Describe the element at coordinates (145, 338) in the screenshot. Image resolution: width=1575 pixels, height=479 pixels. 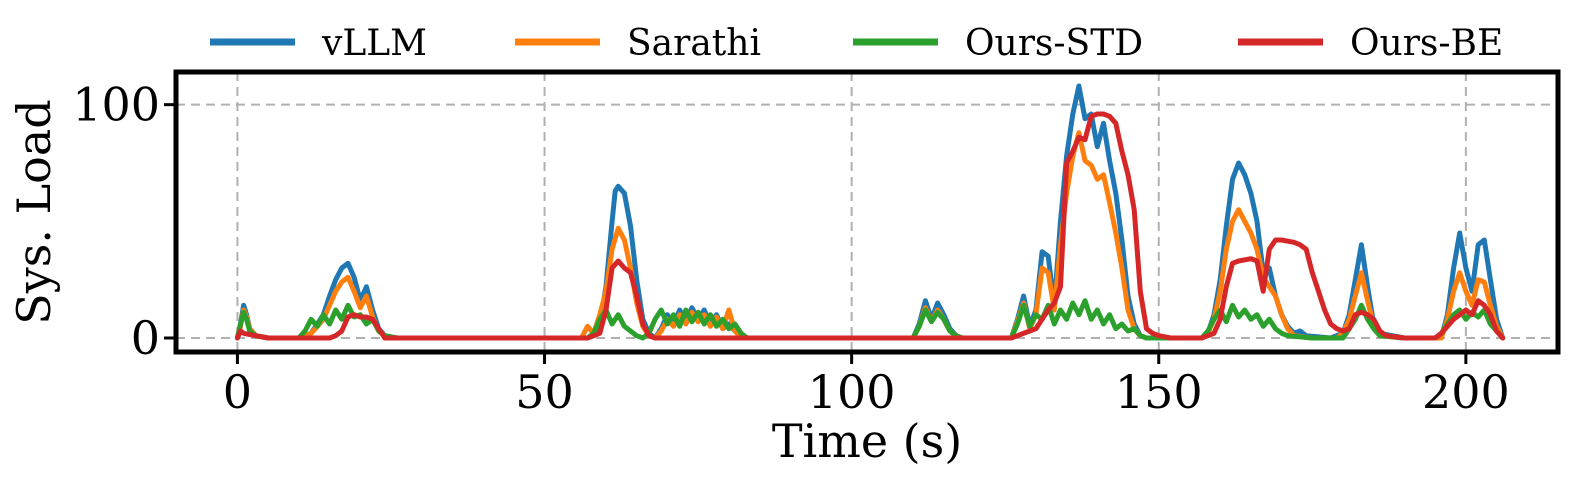
I see `y-tick-label-0: 0` at that location.